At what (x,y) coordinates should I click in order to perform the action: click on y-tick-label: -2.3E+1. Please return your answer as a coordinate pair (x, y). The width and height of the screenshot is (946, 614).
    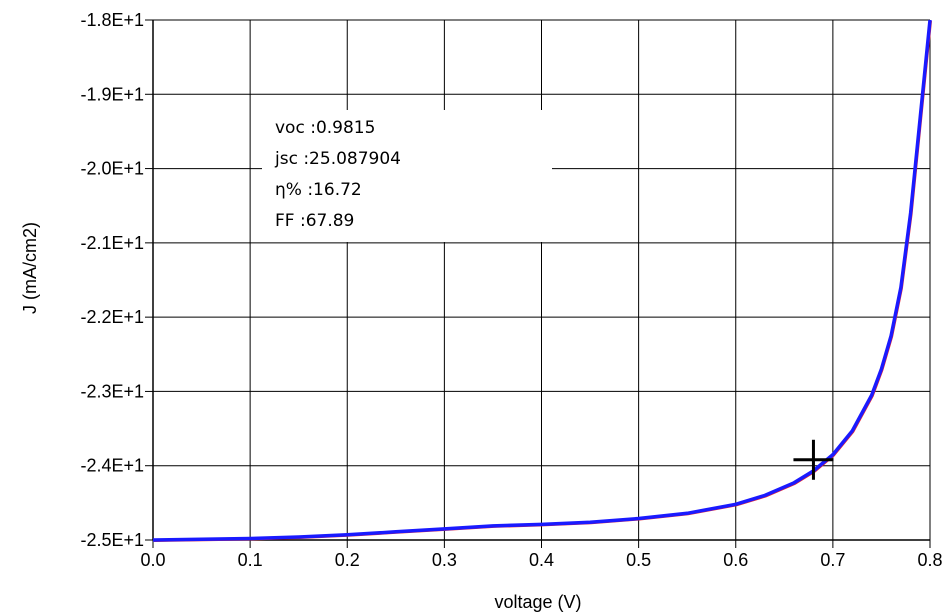
    Looking at the image, I should click on (112, 391).